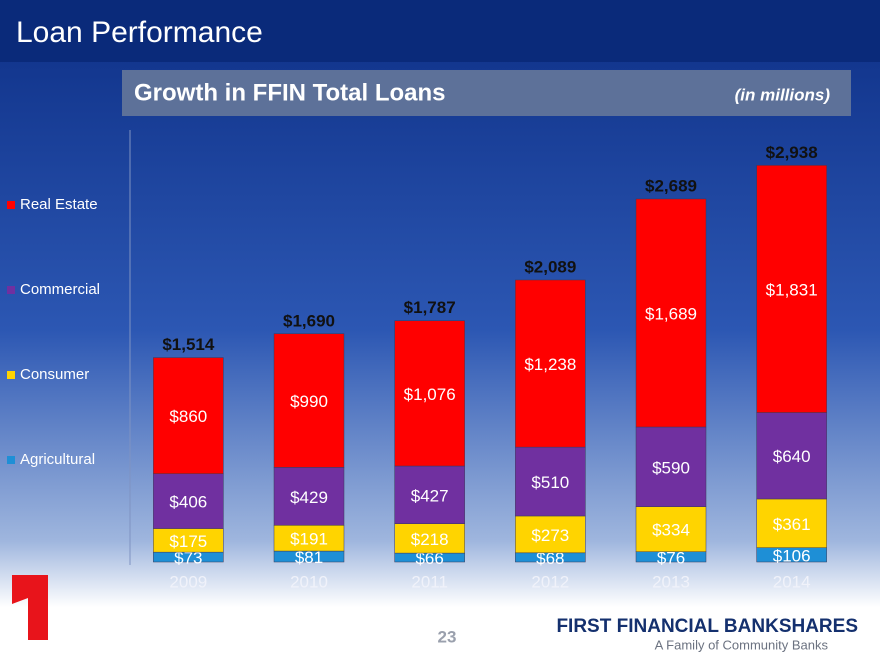 This screenshot has height=660, width=880. I want to click on value-label: $1,076, so click(430, 394).